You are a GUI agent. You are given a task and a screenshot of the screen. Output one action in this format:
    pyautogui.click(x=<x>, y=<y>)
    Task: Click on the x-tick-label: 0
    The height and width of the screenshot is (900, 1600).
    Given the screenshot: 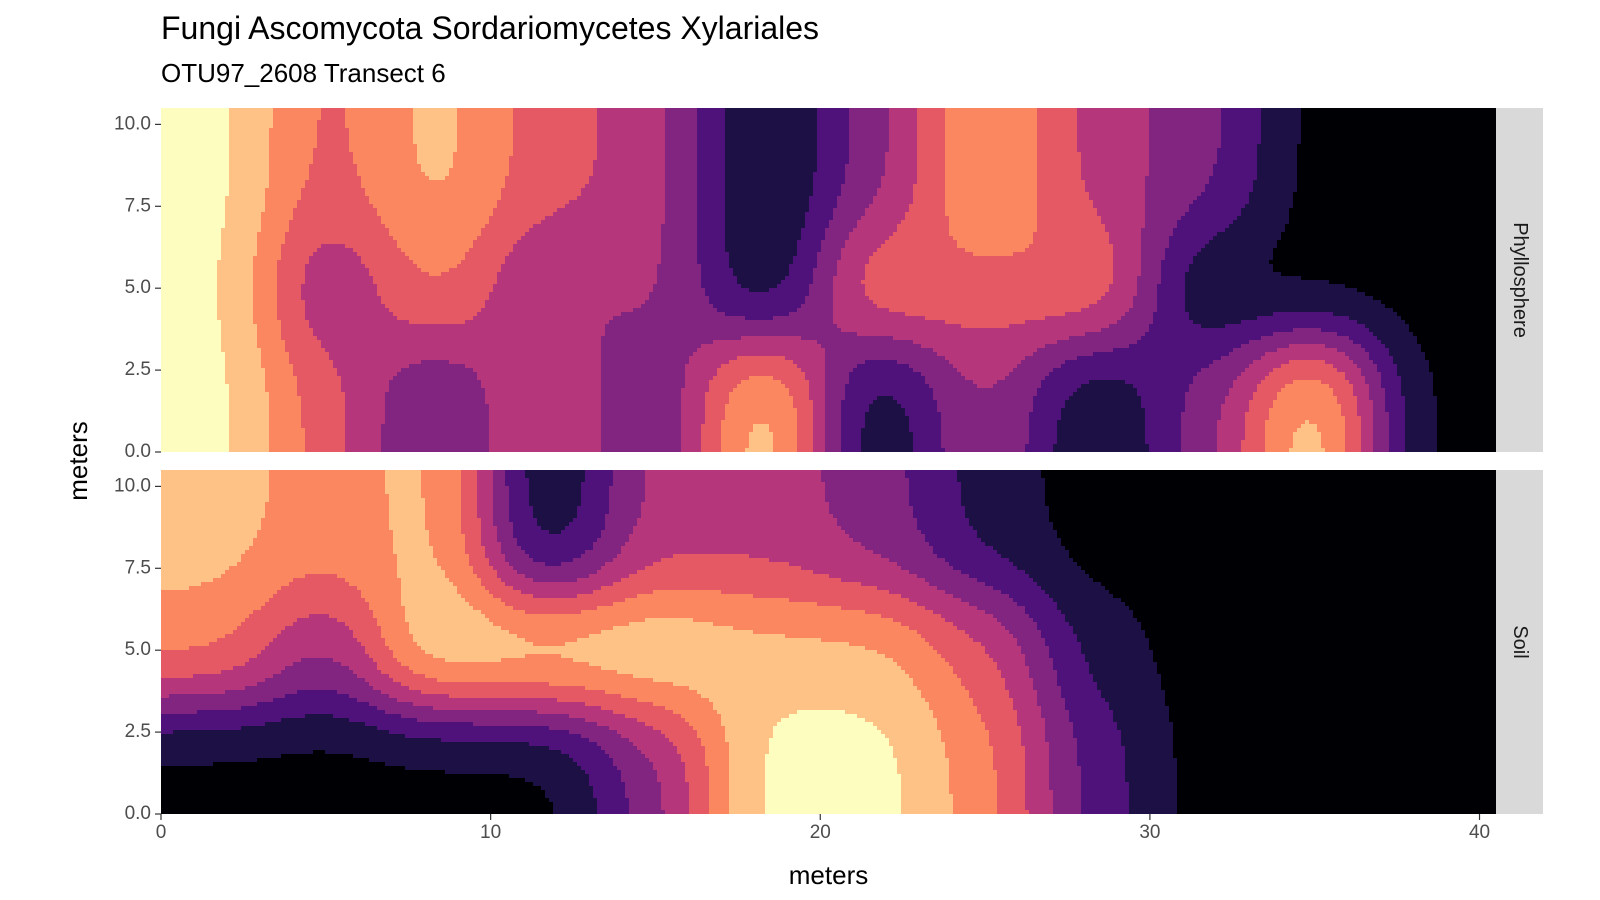 What is the action you would take?
    pyautogui.click(x=161, y=832)
    